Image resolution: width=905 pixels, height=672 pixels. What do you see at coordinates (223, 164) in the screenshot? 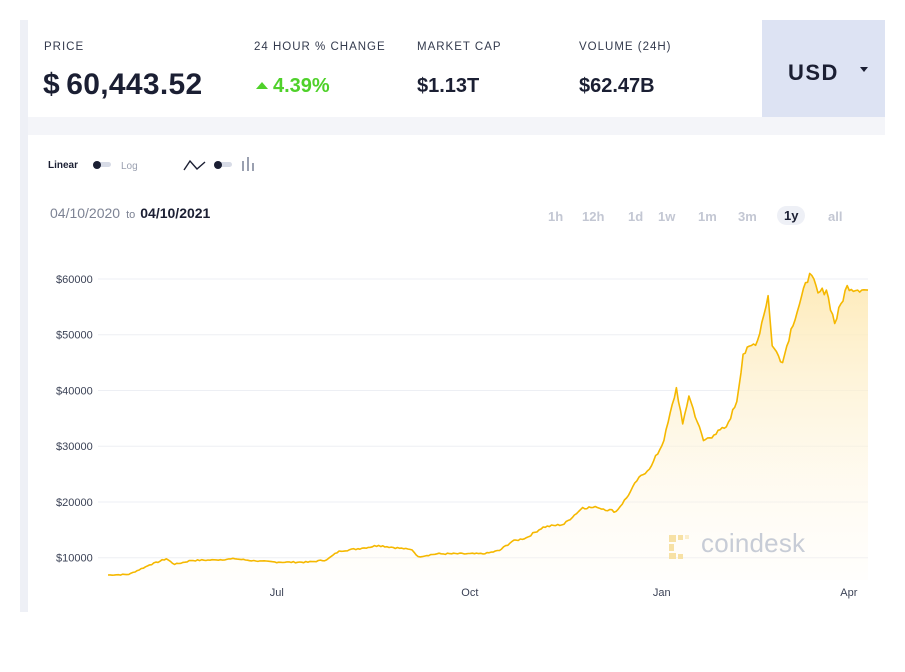
I see `chart-style-switch` at bounding box center [223, 164].